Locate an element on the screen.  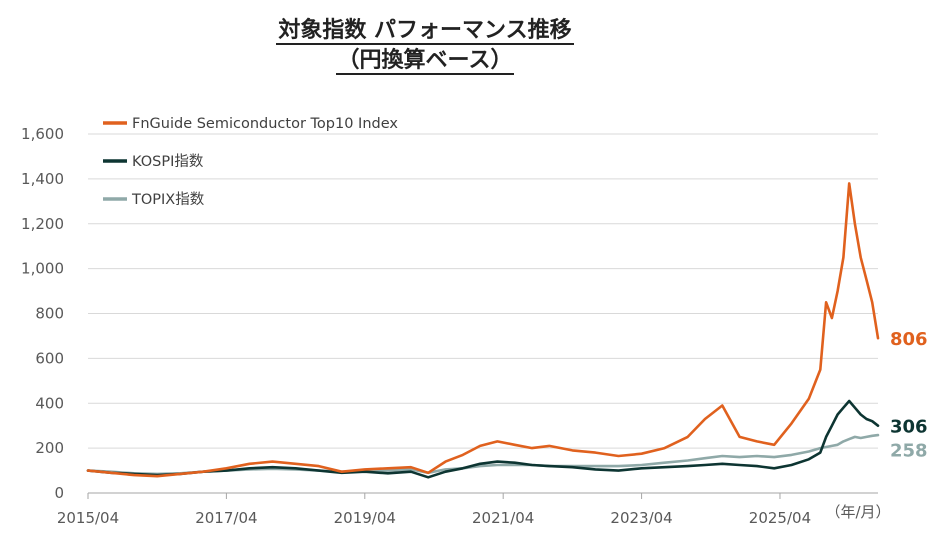
chart-title: 対象指数 パフォーマンス推移 is located at coordinates (425, 31).